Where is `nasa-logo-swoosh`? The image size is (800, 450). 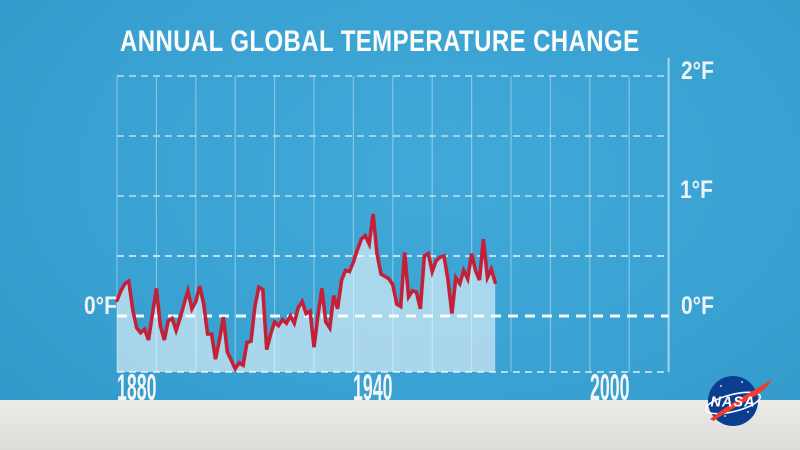 nasa-logo-swoosh is located at coordinates (741, 400).